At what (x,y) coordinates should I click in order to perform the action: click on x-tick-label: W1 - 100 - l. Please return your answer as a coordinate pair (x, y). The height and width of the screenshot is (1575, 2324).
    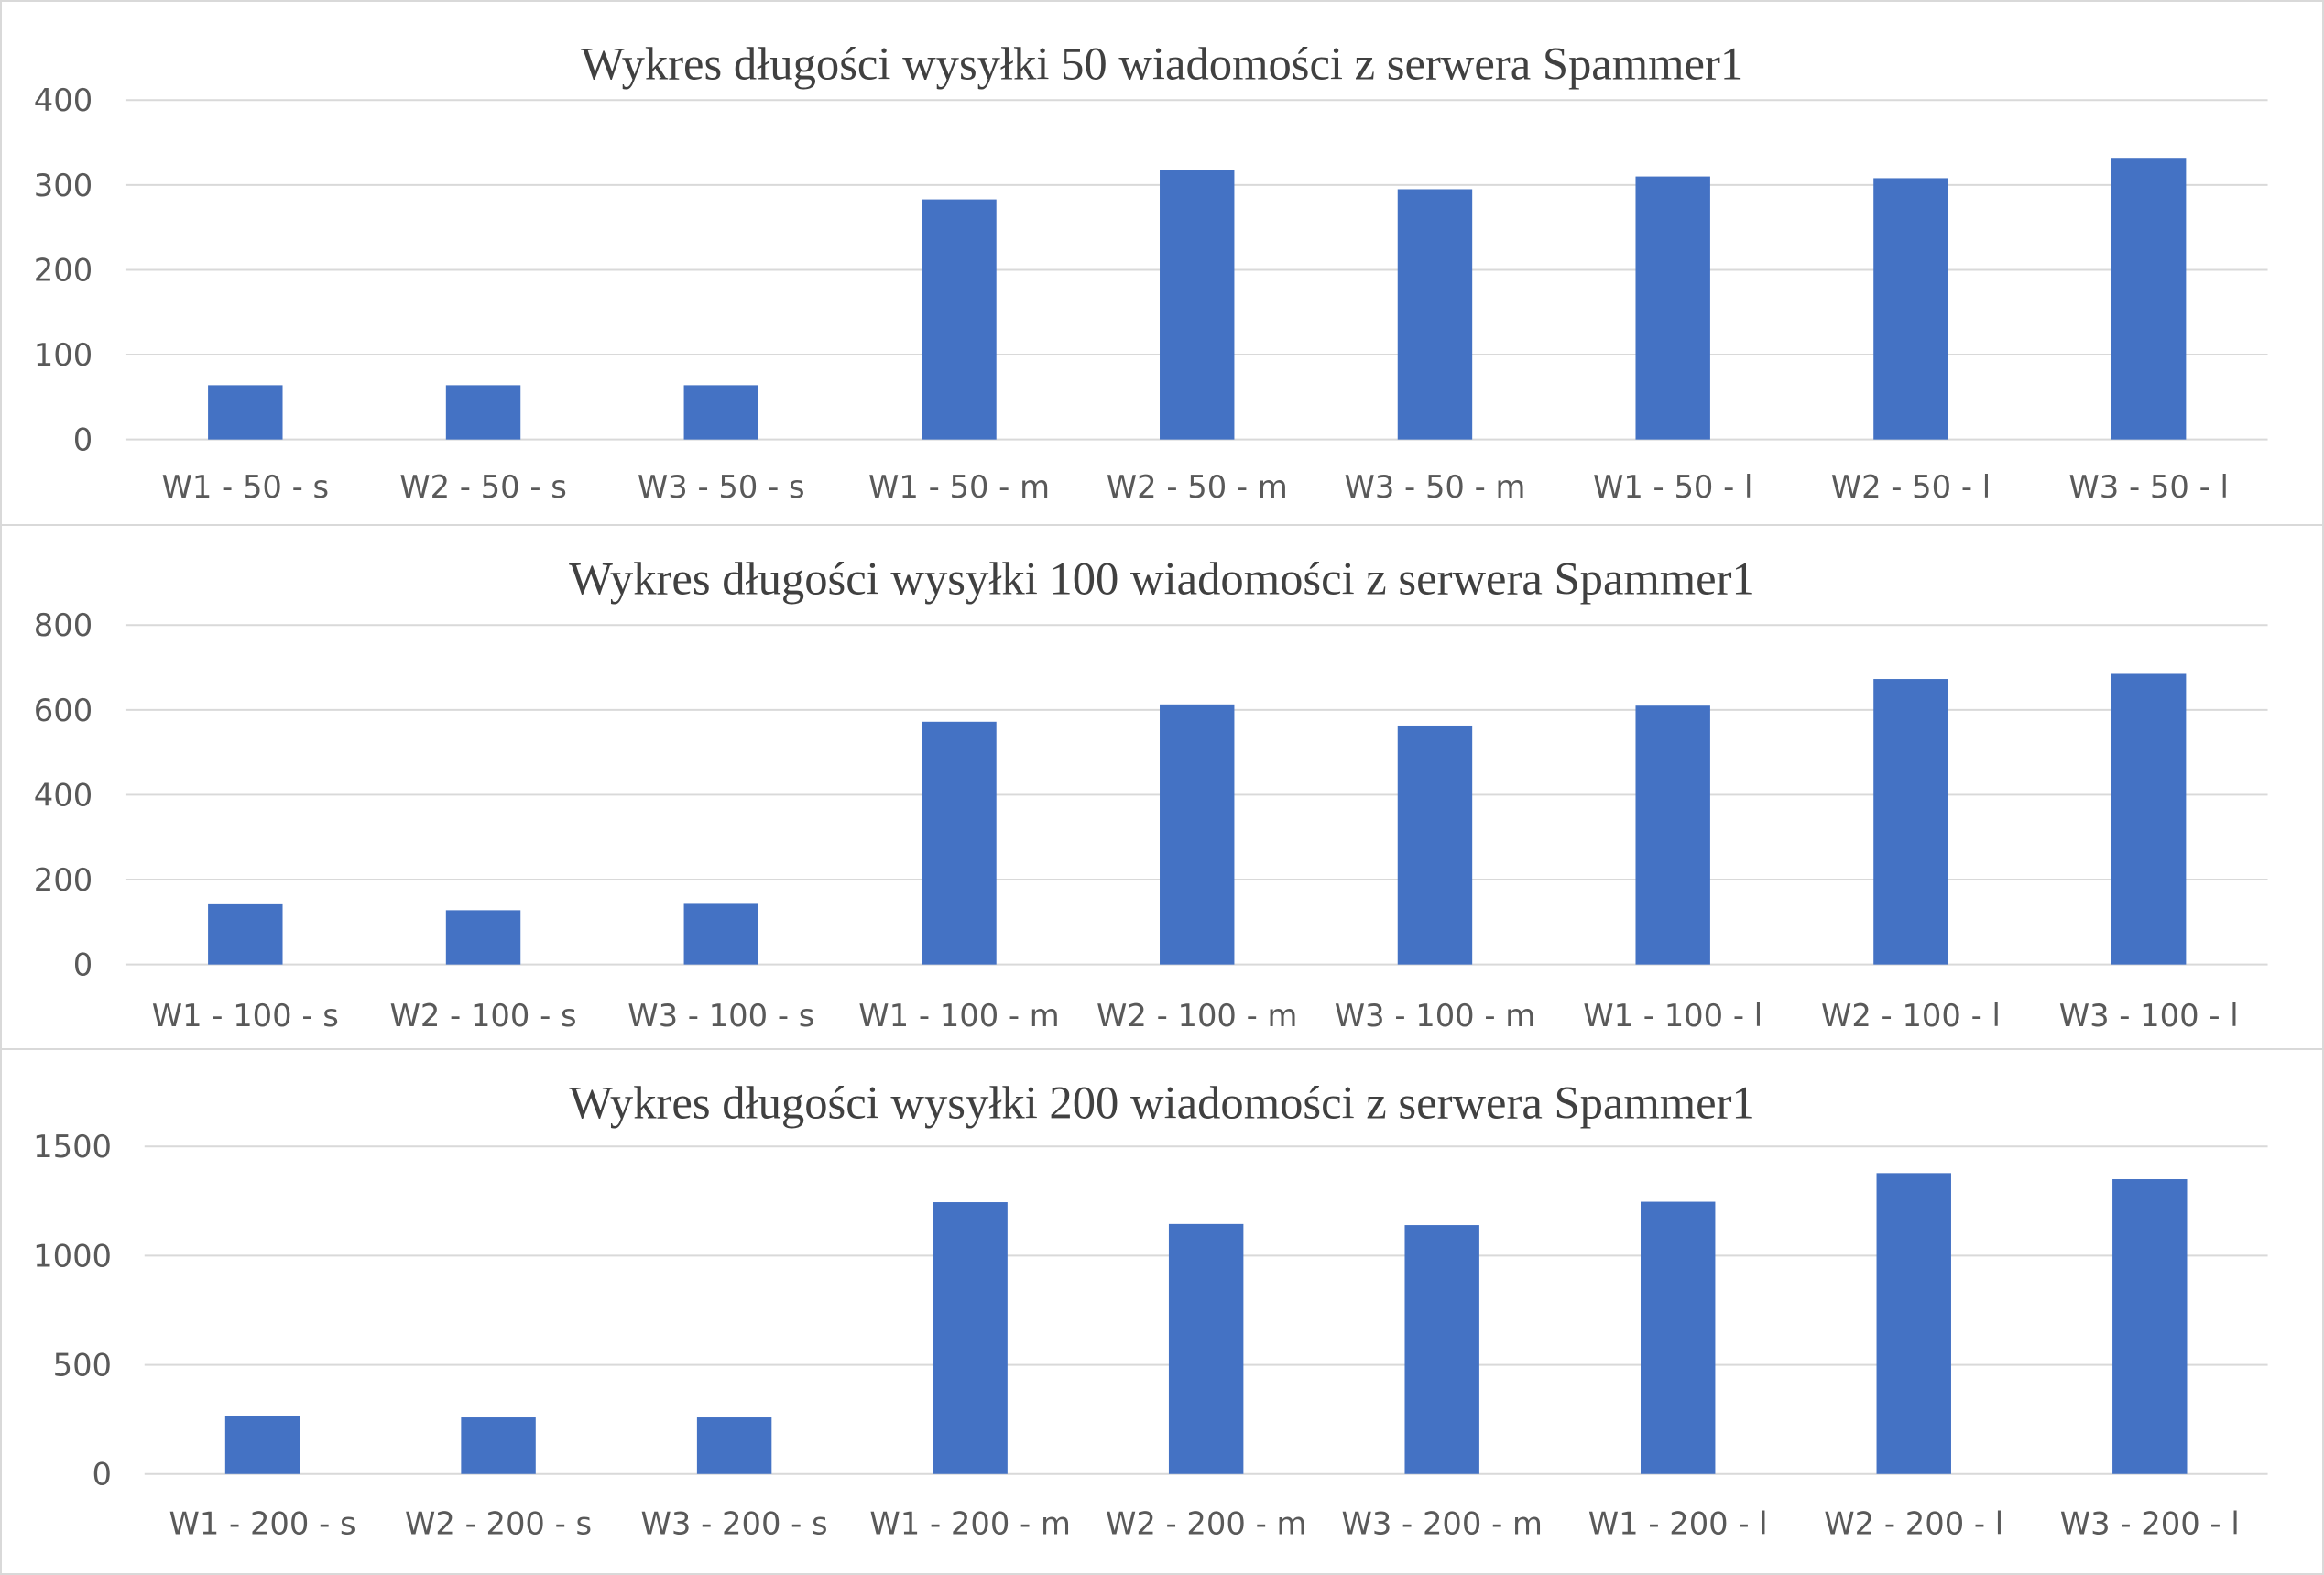
    Looking at the image, I should click on (1672, 1016).